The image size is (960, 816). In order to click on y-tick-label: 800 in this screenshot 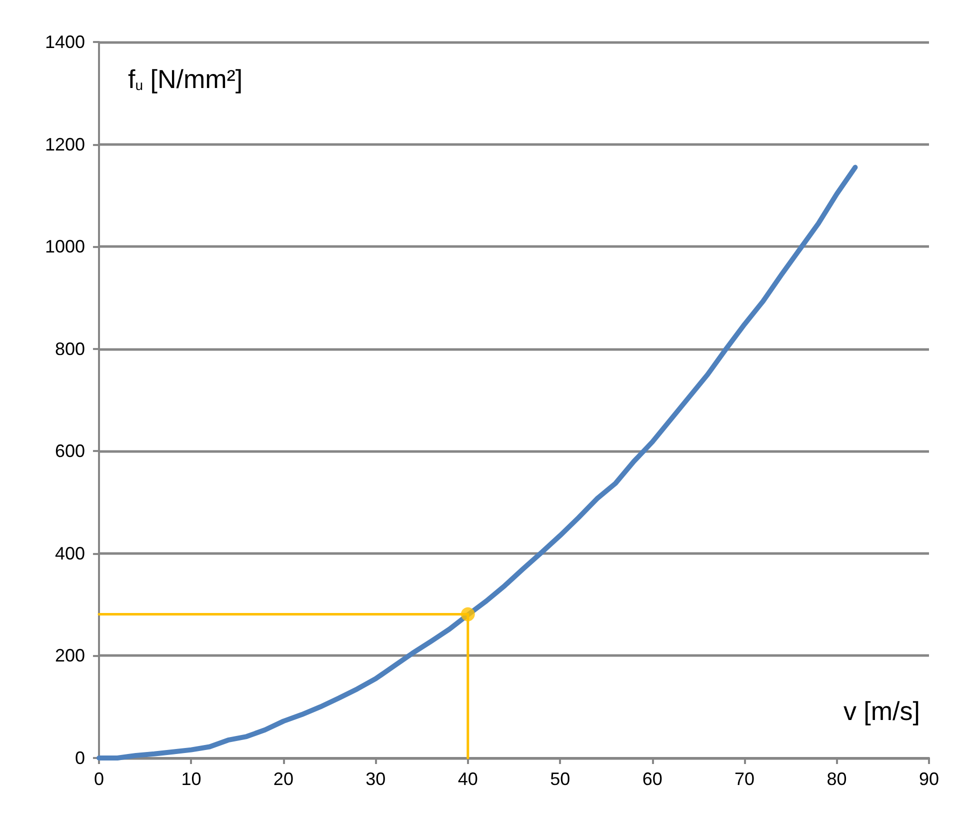, I will do `click(69, 348)`.